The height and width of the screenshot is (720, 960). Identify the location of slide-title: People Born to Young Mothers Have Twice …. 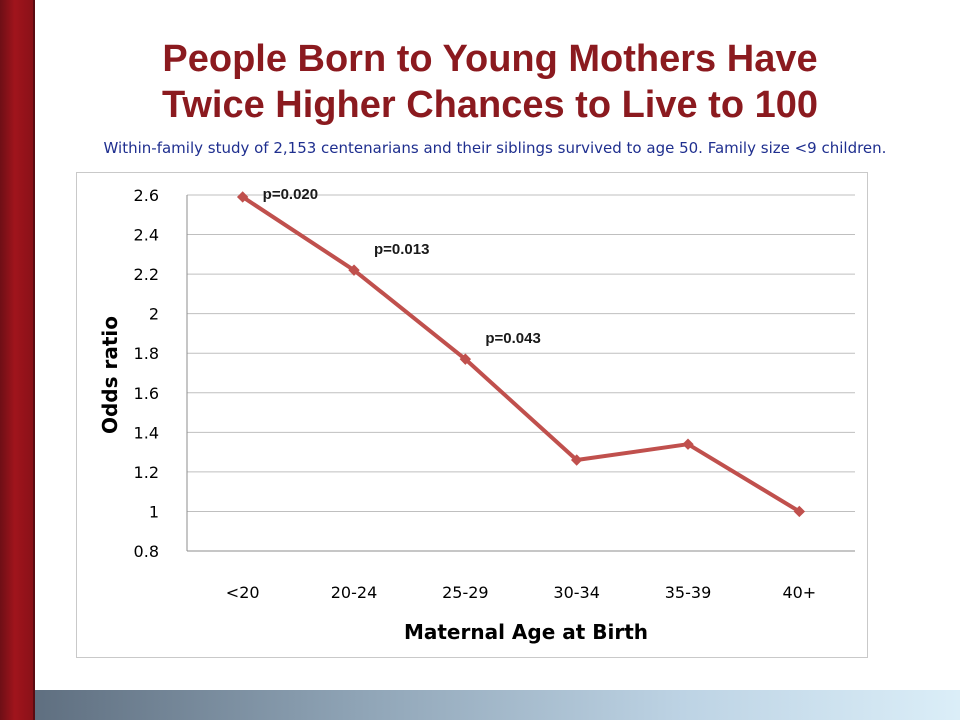
(490, 82).